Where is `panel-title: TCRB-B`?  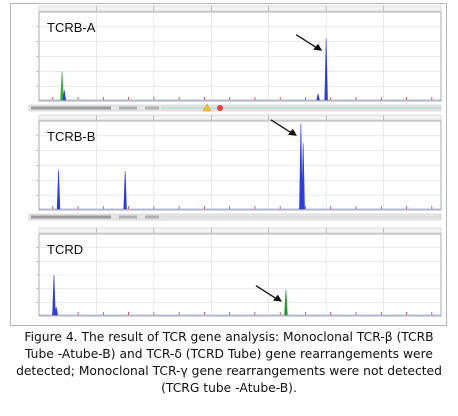
panel-title: TCRB-B is located at coordinates (71, 136).